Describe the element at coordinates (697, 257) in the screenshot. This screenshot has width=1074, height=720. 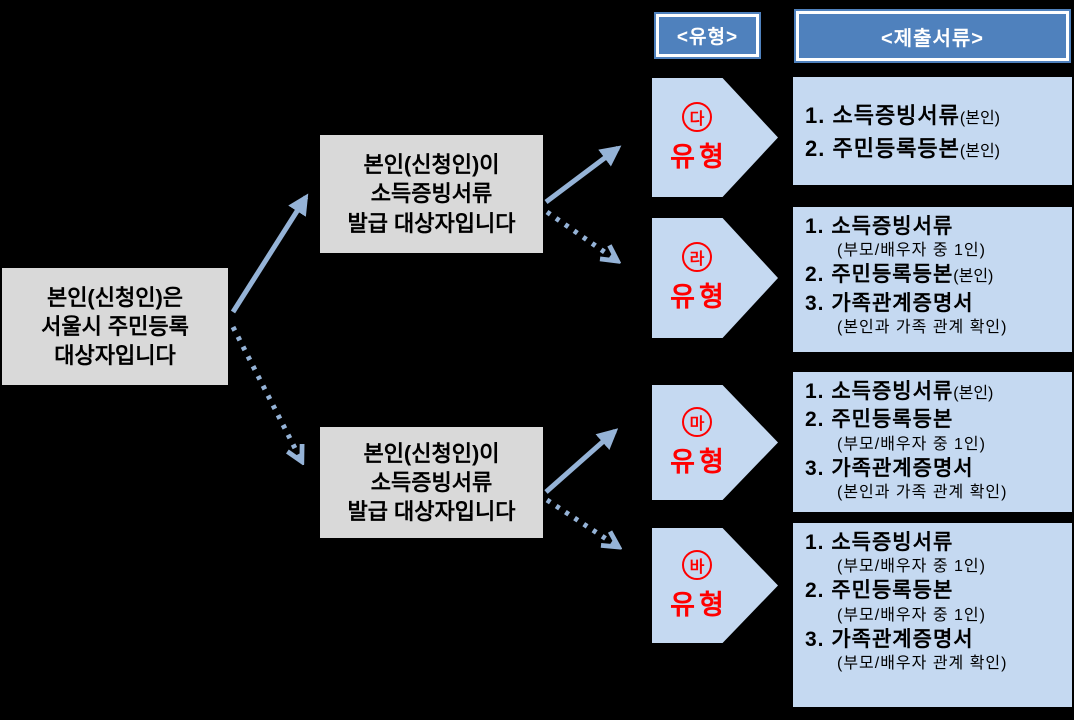
I see `type-badge-circle: 라` at that location.